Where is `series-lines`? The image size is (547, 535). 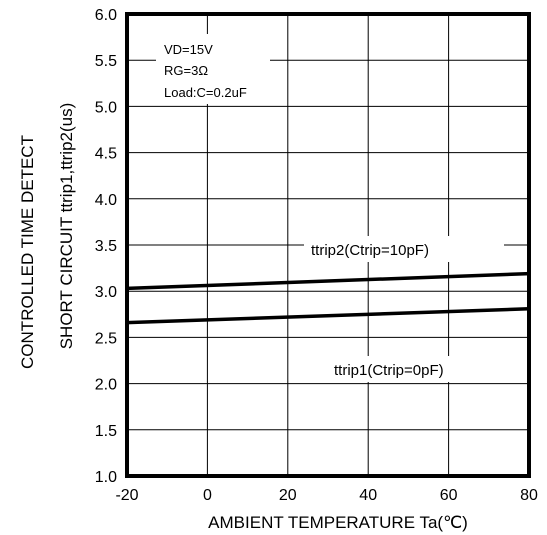
series-lines is located at coordinates (328, 298).